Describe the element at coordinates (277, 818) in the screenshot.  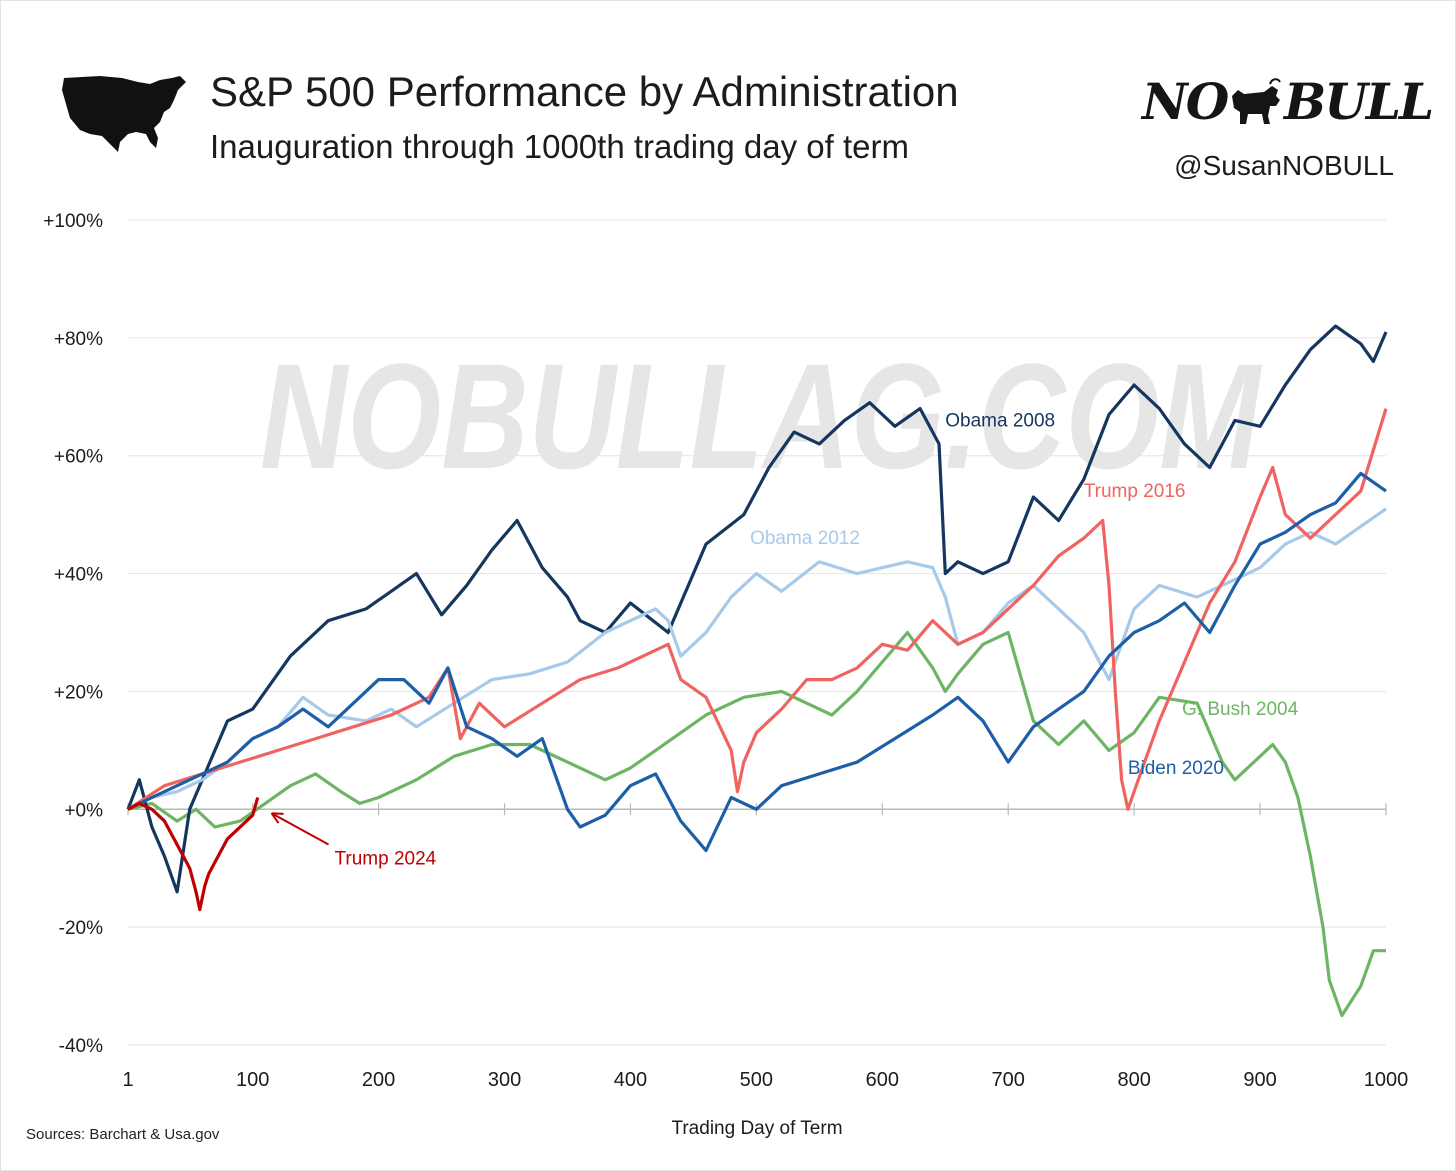
I see `annotation-arrowhead` at that location.